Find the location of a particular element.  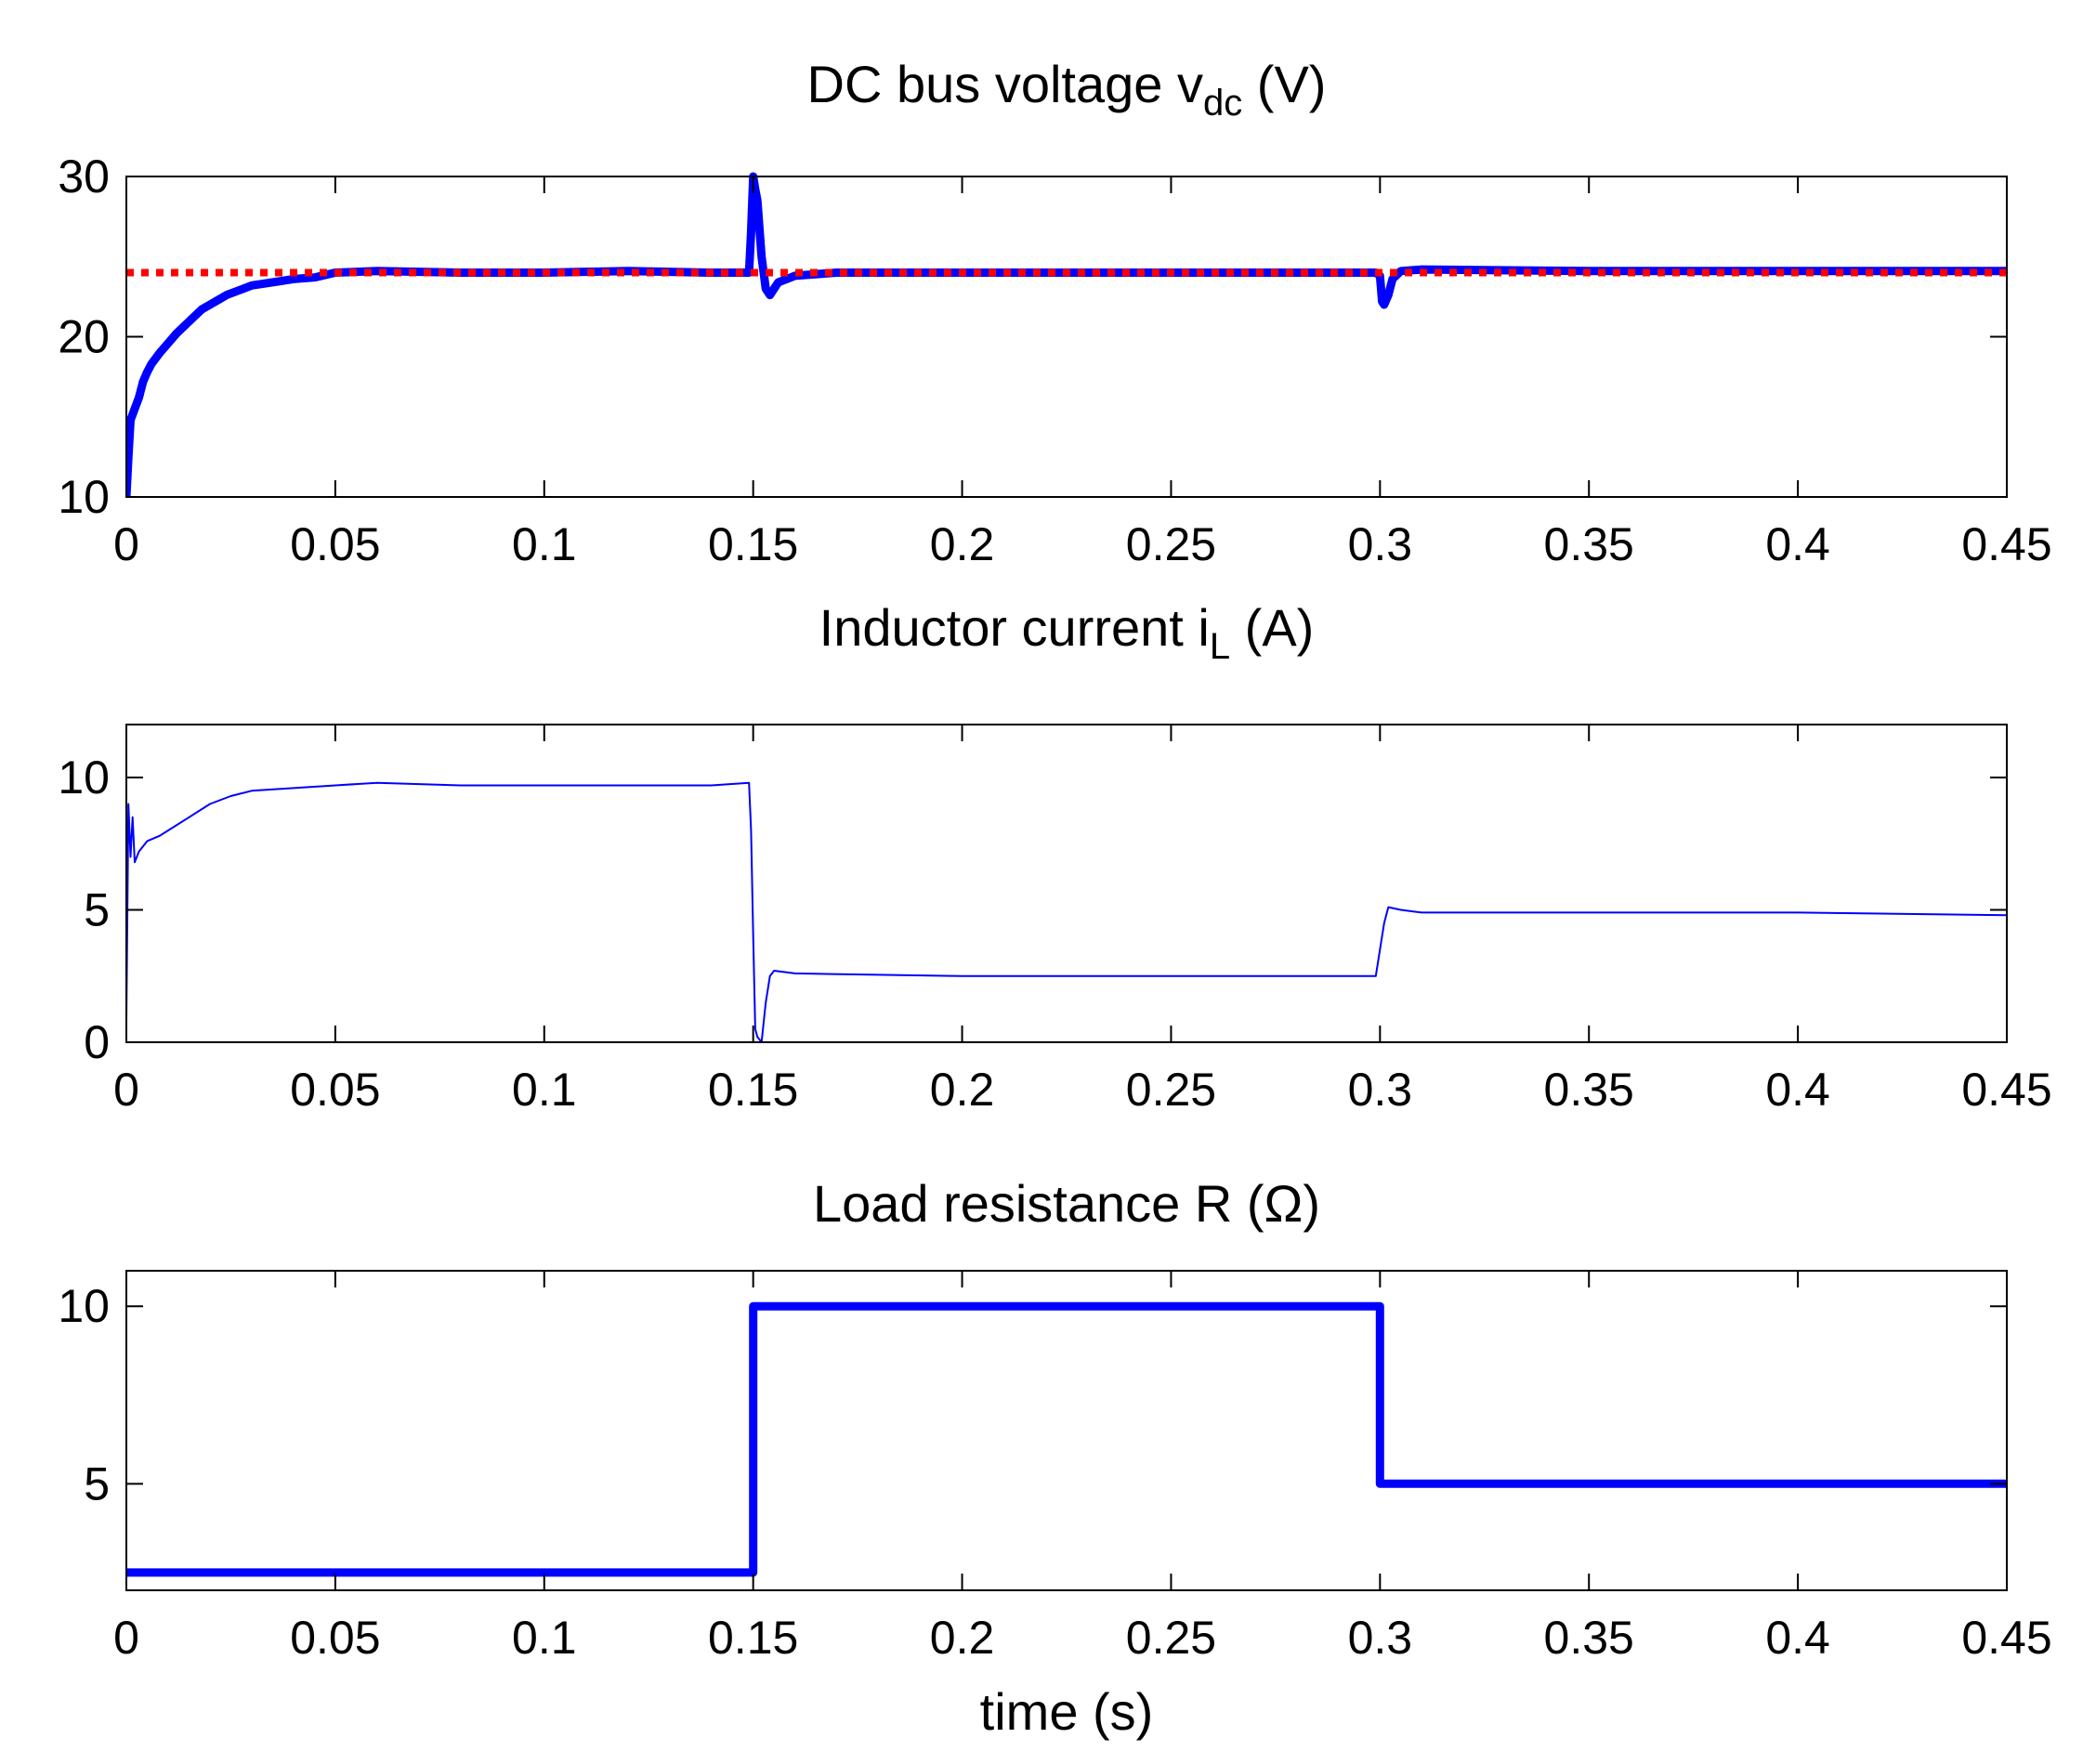

subplot-2-xtick-label: 0 is located at coordinates (126, 1090).